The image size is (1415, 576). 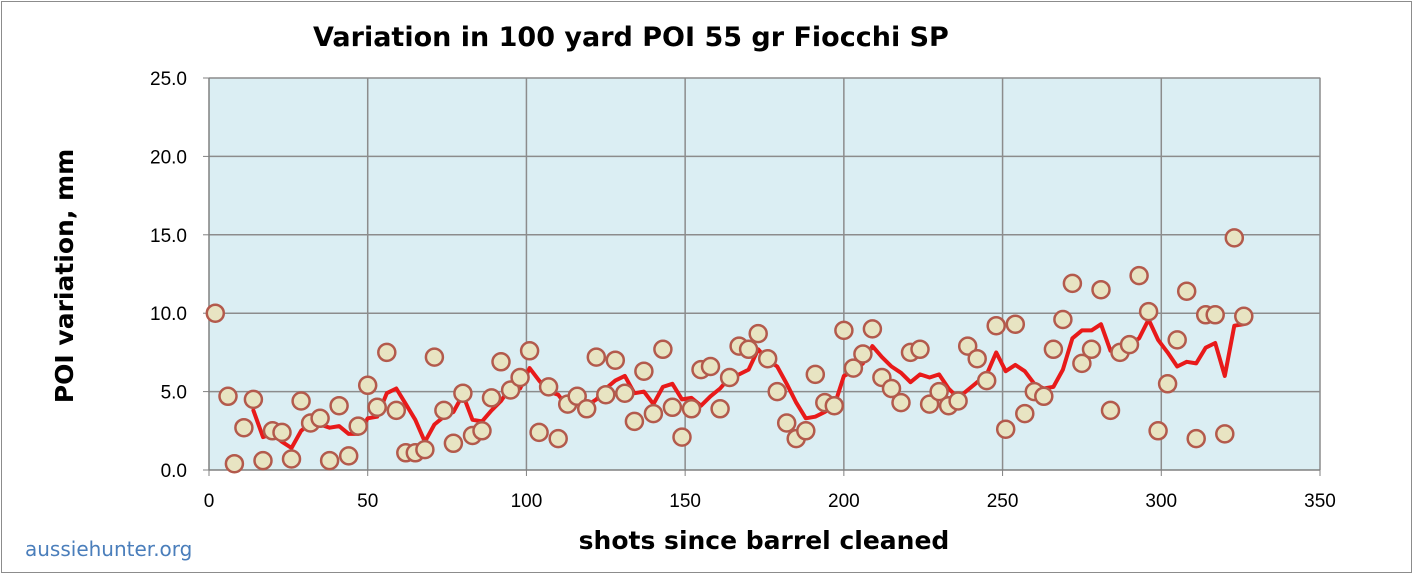 What do you see at coordinates (367, 501) in the screenshot?
I see `x-tick-label: 50` at bounding box center [367, 501].